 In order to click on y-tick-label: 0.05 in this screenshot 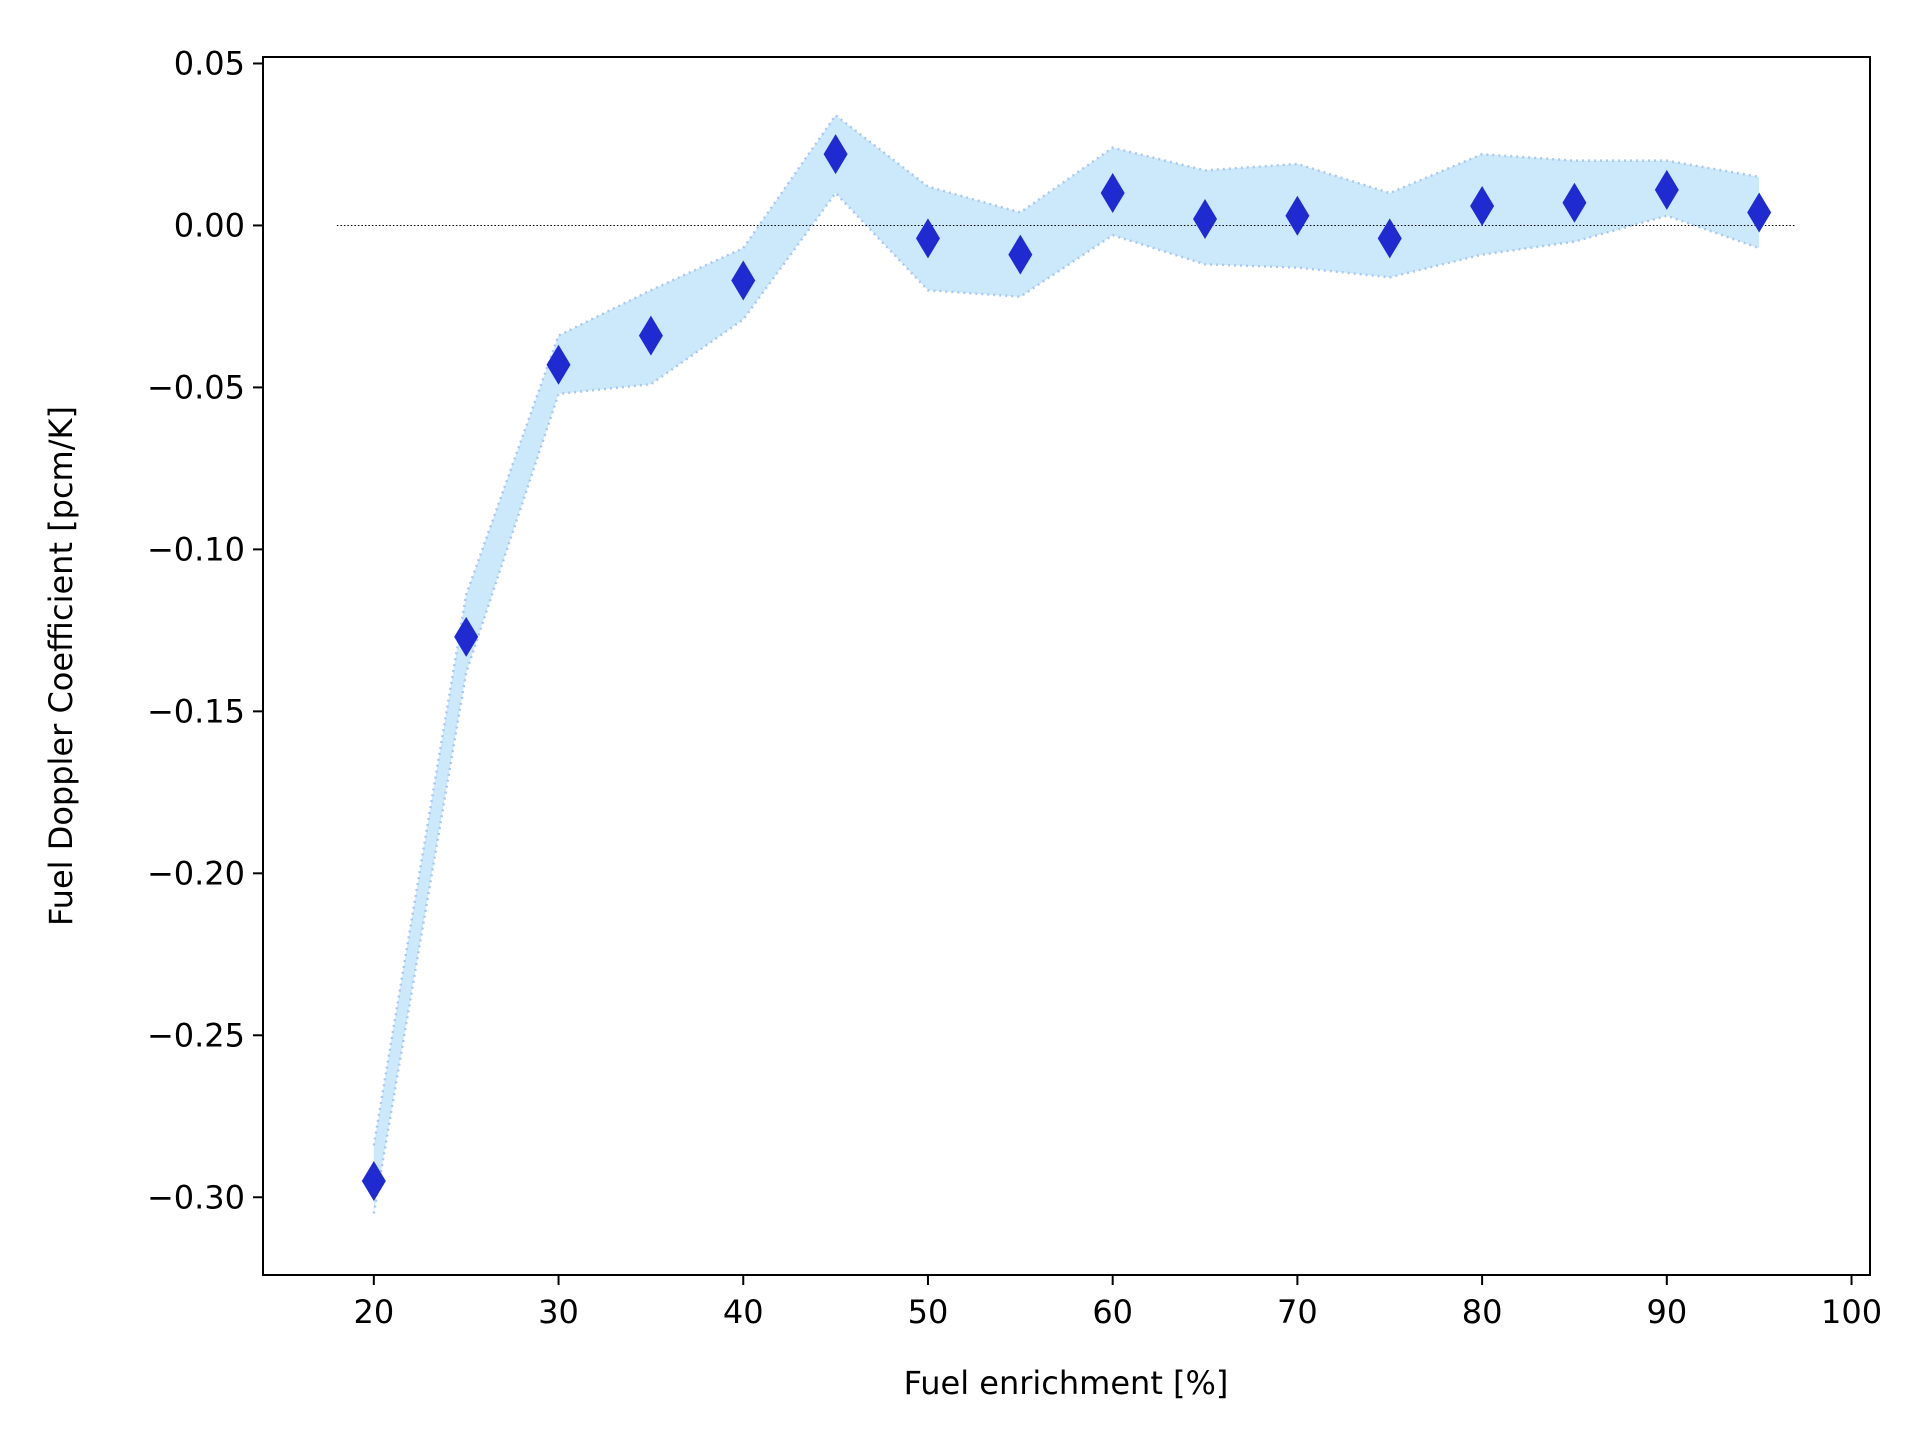, I will do `click(209, 63)`.